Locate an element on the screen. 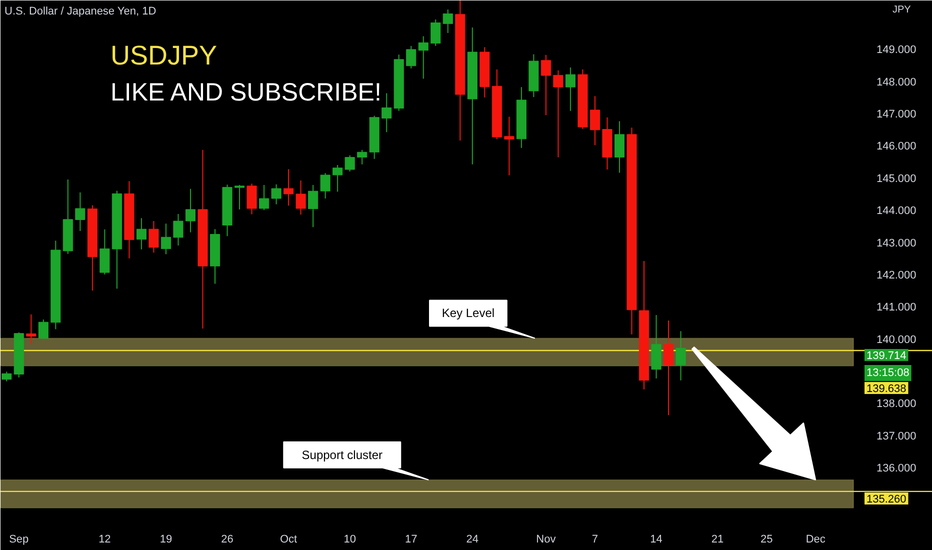 The width and height of the screenshot is (932, 550). y-tick-label: 143.000 is located at coordinates (896, 243).